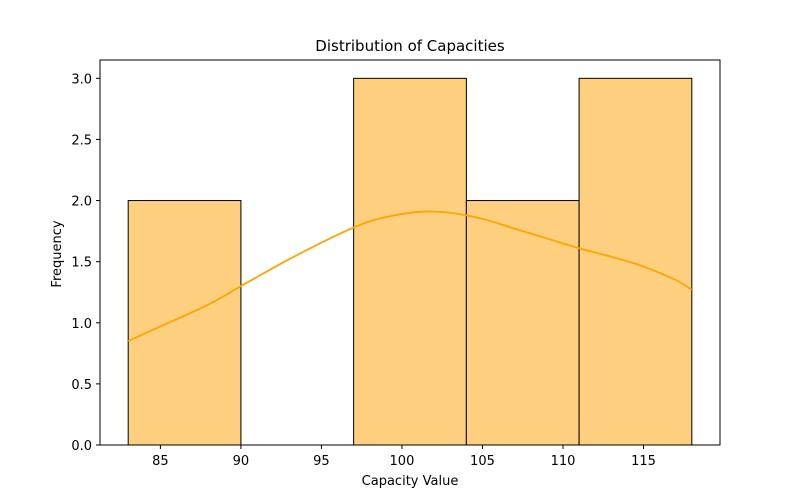 This screenshot has height=500, width=800. I want to click on x-tick-label-1: 90, so click(241, 461).